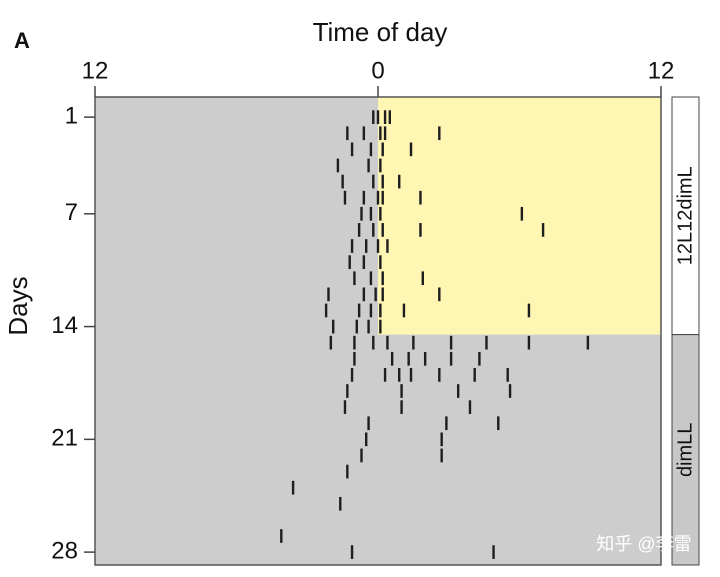 This screenshot has height=577, width=720. What do you see at coordinates (64, 325) in the screenshot?
I see `y-tick-label: 14` at bounding box center [64, 325].